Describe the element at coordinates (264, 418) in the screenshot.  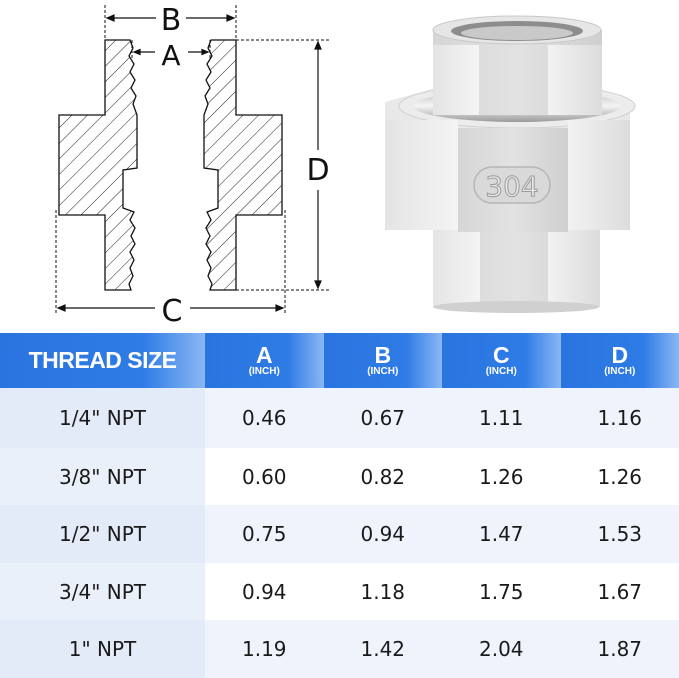
I see `value-a: 0.46` at that location.